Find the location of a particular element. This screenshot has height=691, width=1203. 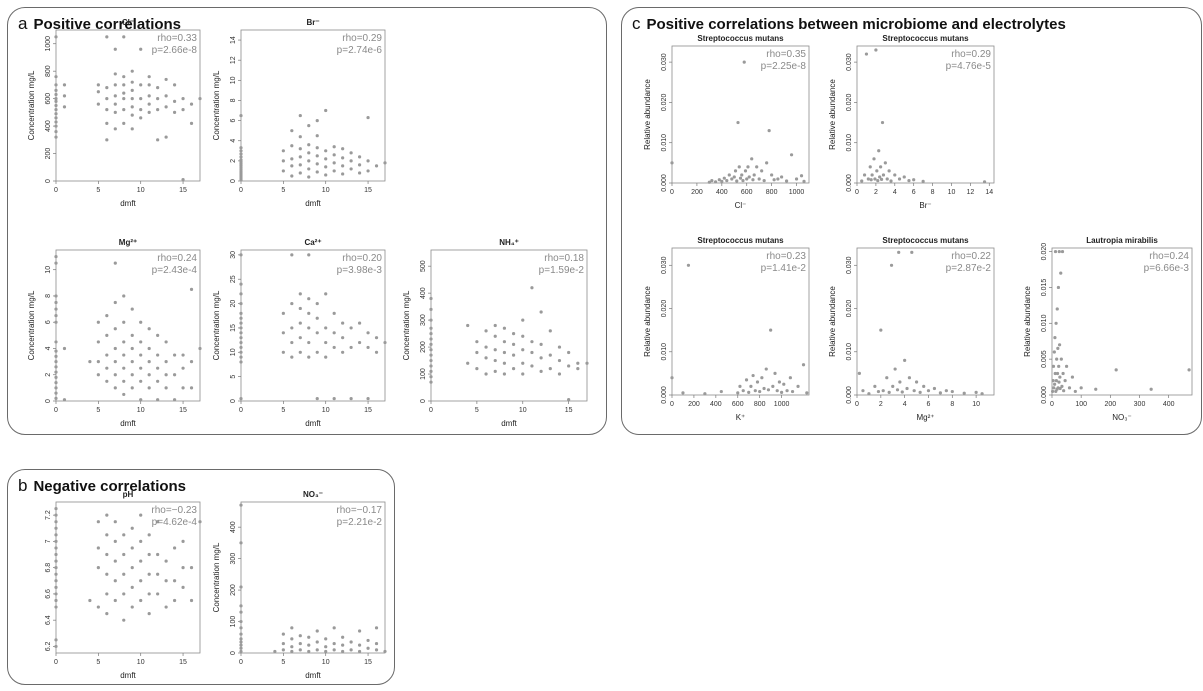

x-tick-label: 2 is located at coordinates (876, 192).